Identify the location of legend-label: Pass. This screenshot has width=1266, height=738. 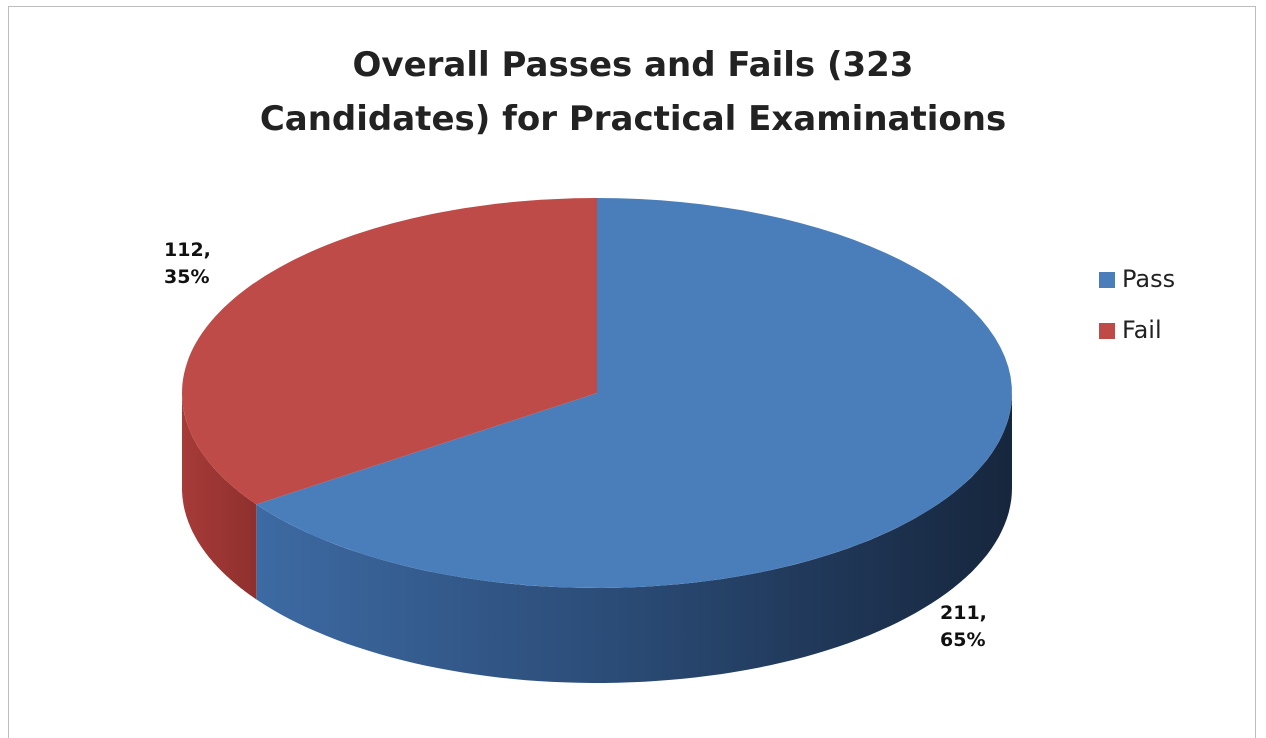
(1148, 279).